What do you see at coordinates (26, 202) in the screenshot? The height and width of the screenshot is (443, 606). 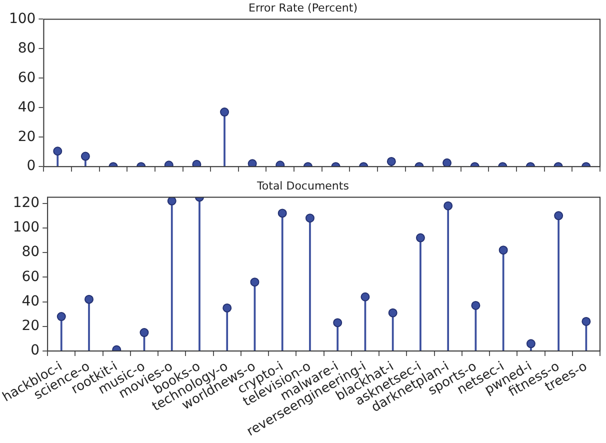 I see `y-tick-label: 120` at bounding box center [26, 202].